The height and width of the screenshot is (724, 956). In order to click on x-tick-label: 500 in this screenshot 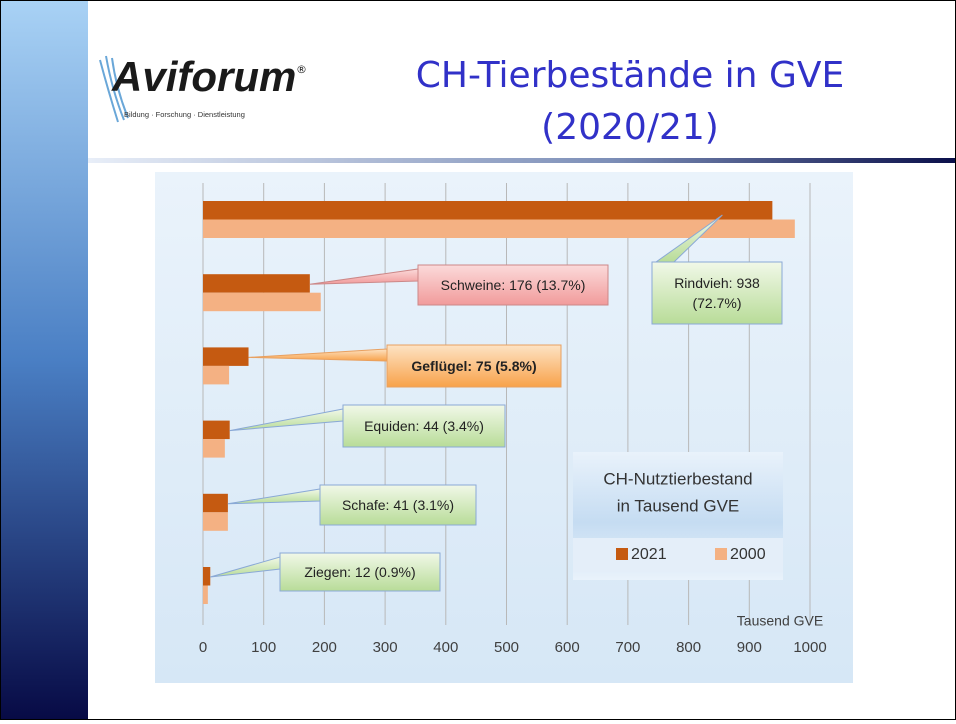, I will do `click(506, 647)`.